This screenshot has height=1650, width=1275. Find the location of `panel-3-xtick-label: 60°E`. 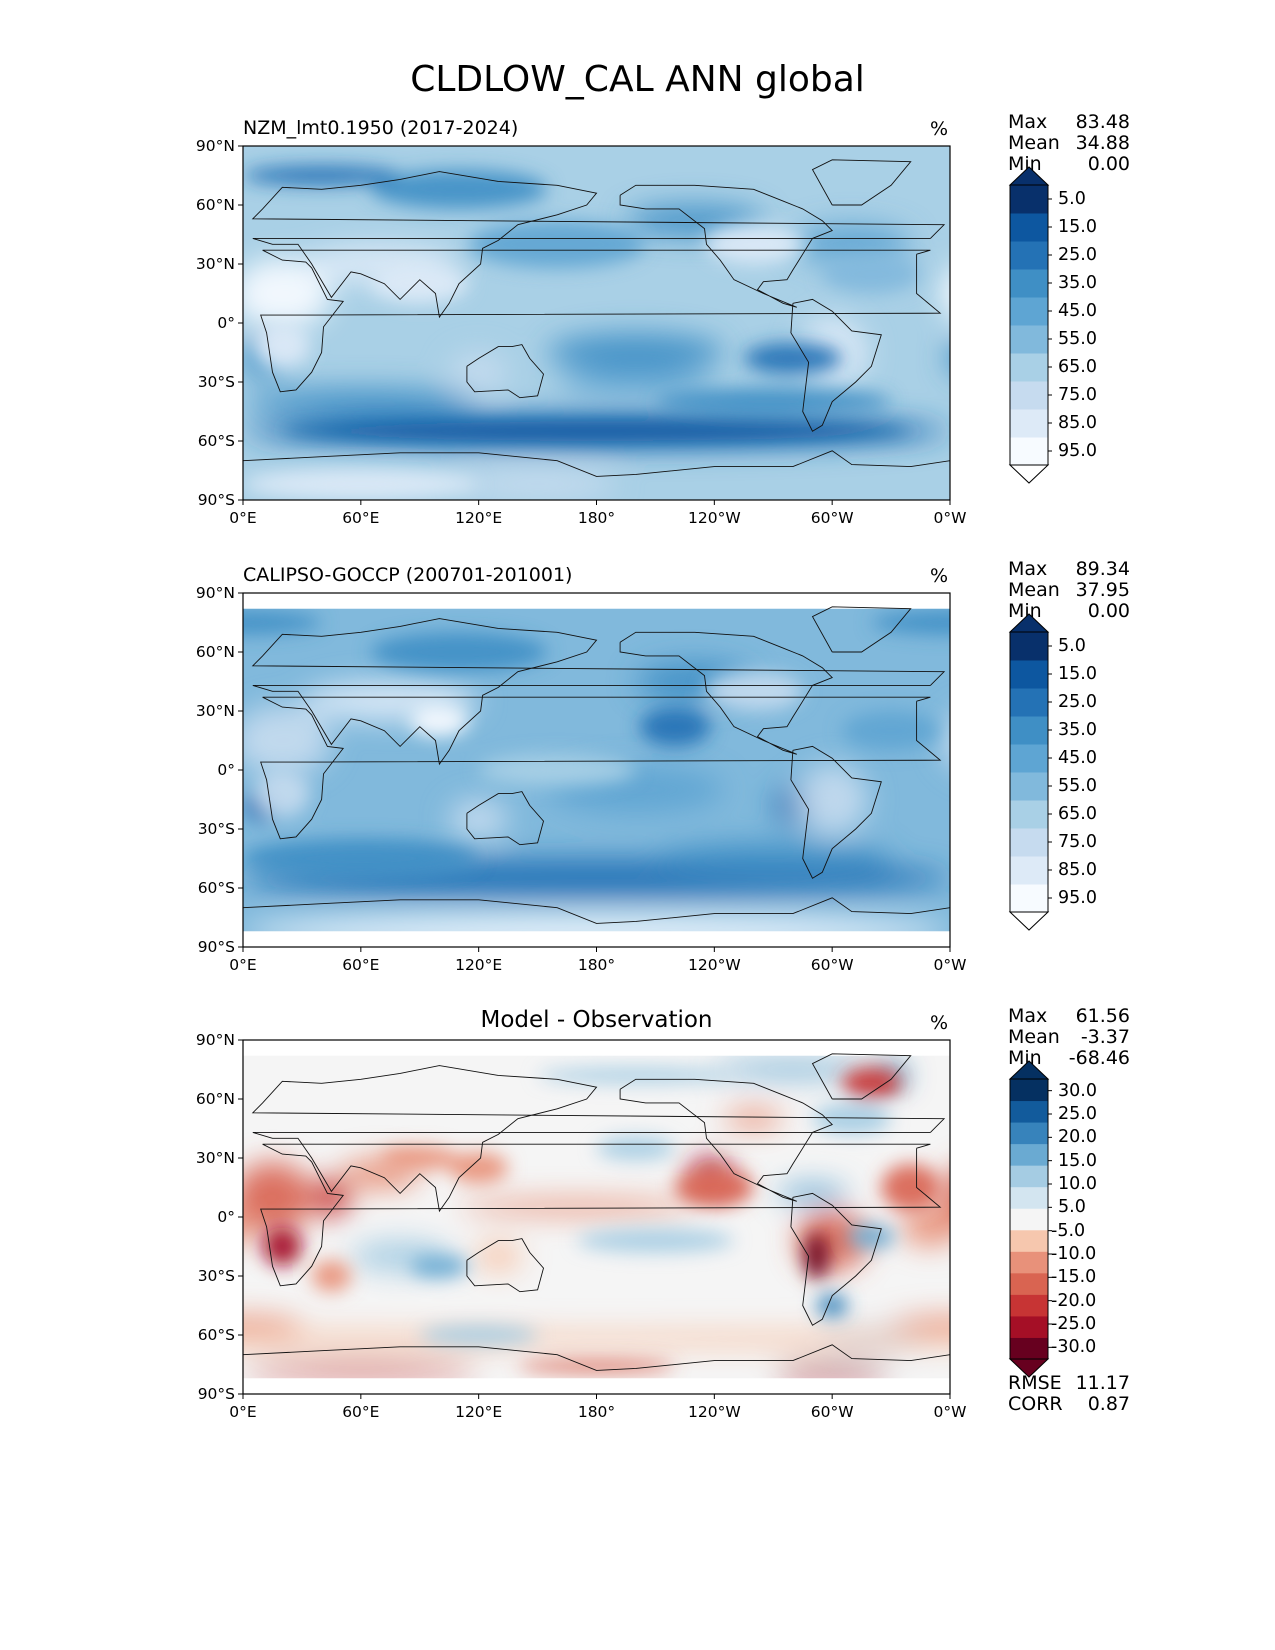

panel-3-xtick-label: 60°E is located at coordinates (361, 1412).